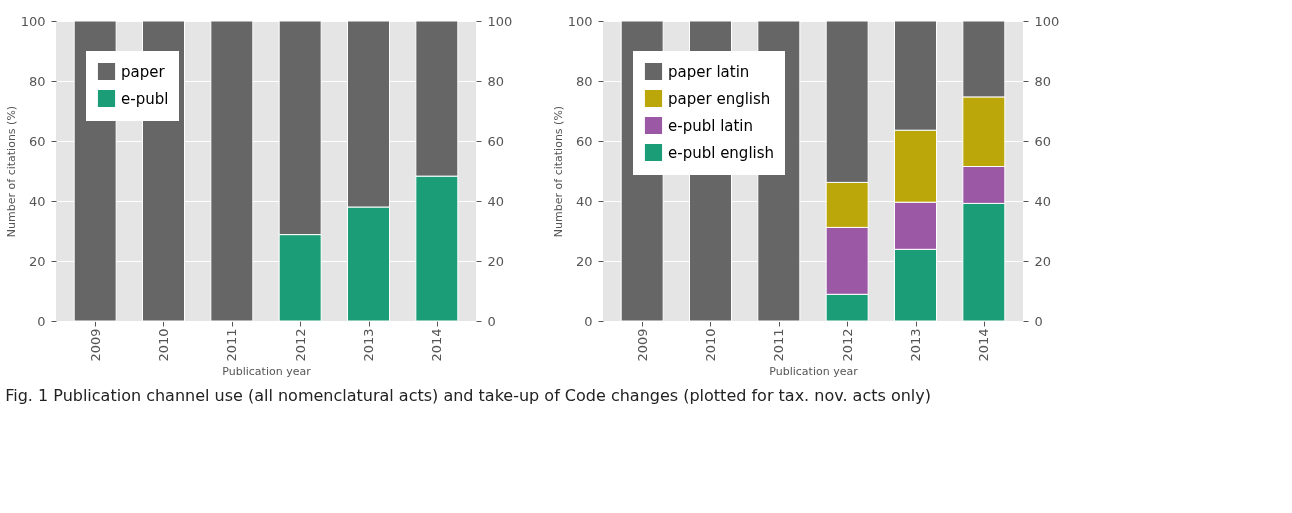  I want to click on legend-label: e-publ latin, so click(711, 125).